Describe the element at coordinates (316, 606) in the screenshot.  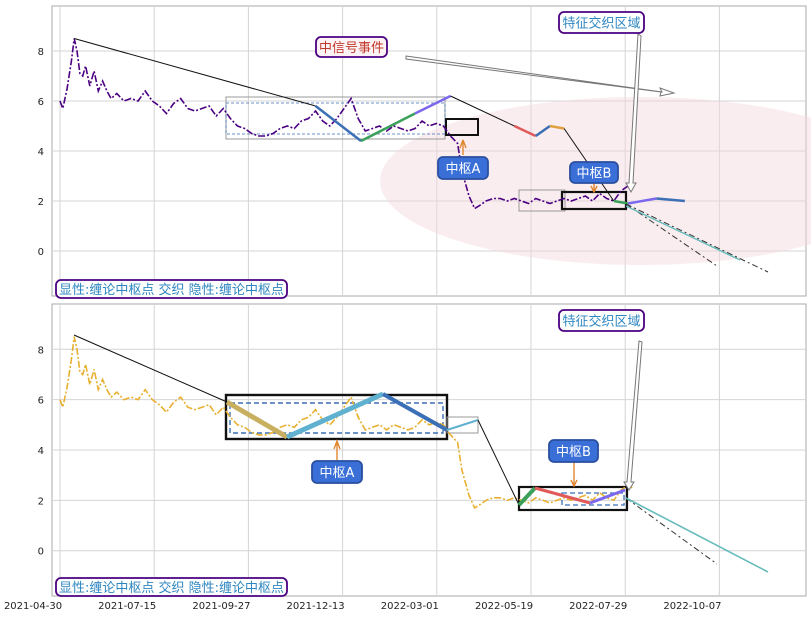
I see `x-tick-label: 2021-12-13` at that location.